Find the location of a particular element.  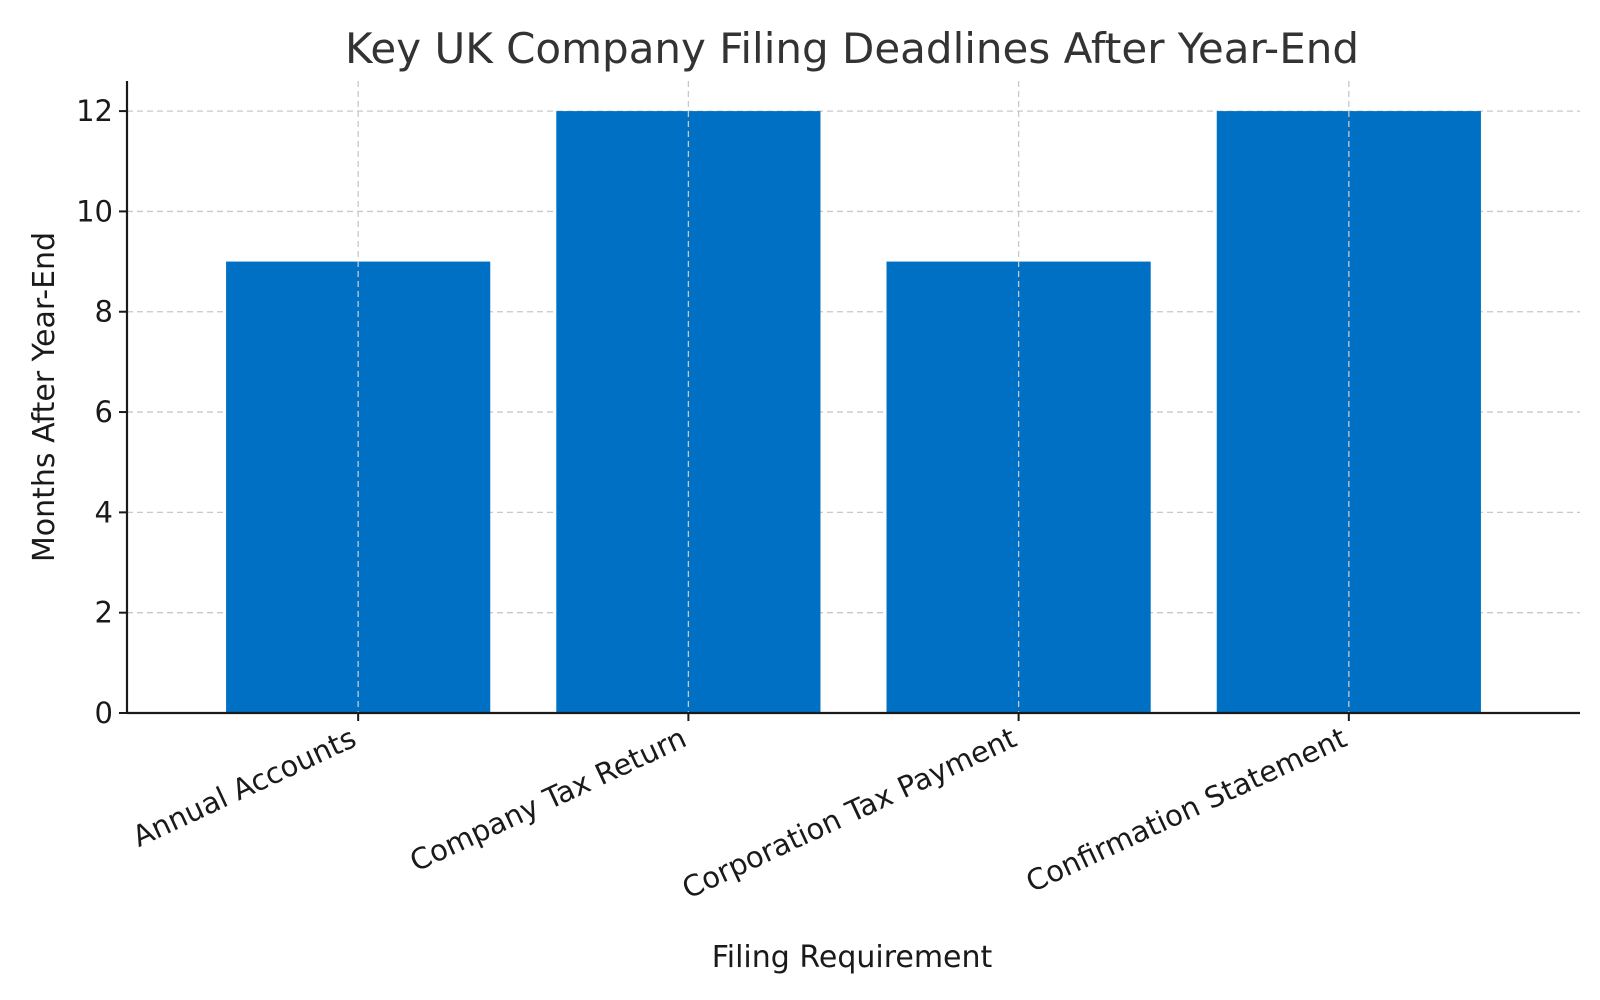

y-axis-label: Months After Year-End is located at coordinates (44, 397).